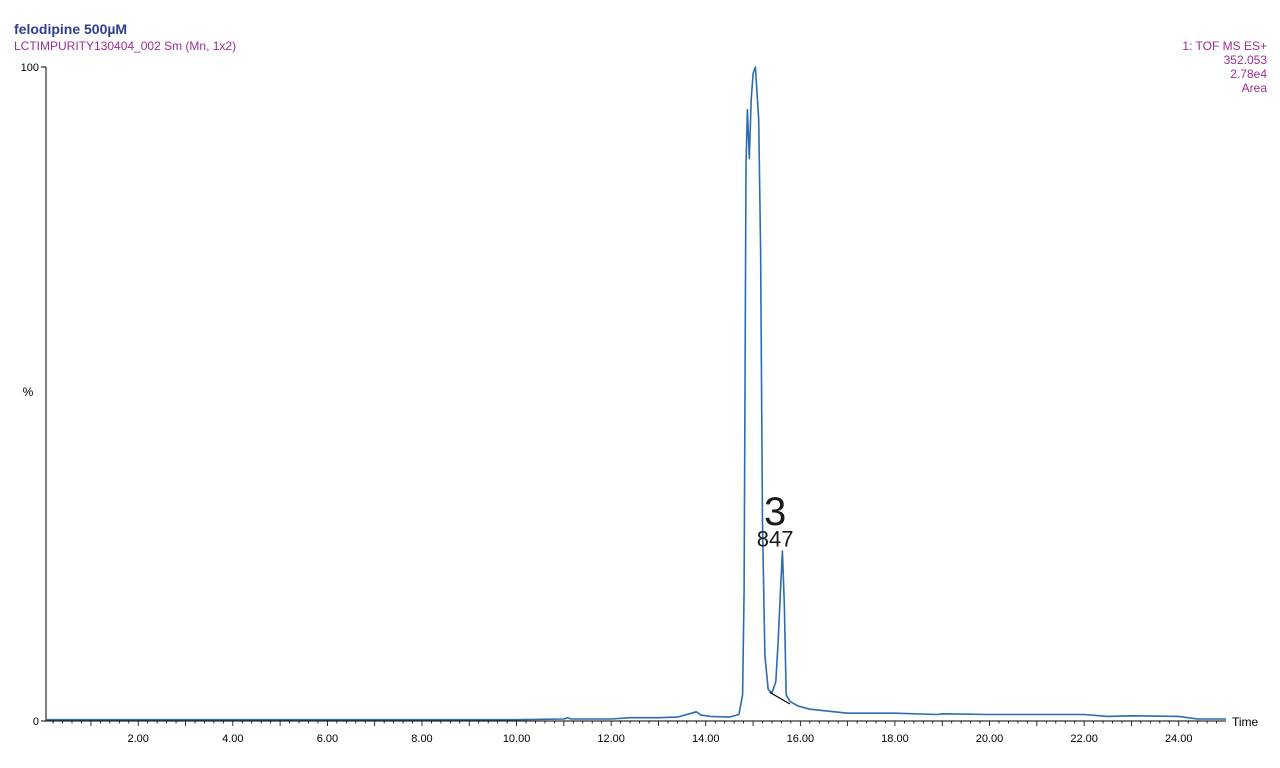  What do you see at coordinates (895, 739) in the screenshot?
I see `x-tick-label: 18.00` at bounding box center [895, 739].